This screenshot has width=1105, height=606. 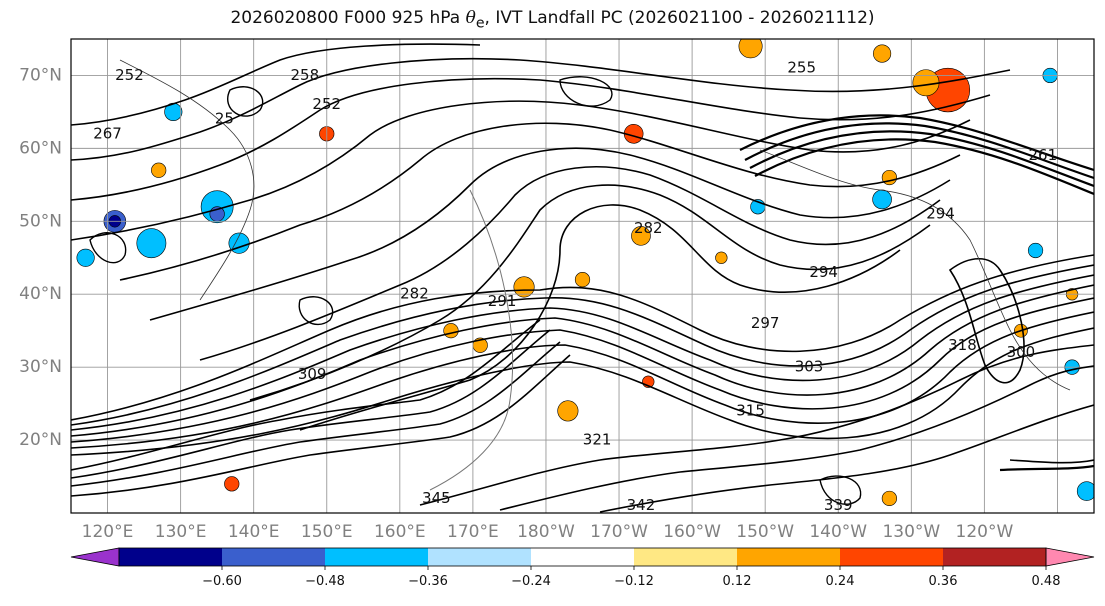 I want to click on colorbar-tick-label: −0.48, so click(x=325, y=581).